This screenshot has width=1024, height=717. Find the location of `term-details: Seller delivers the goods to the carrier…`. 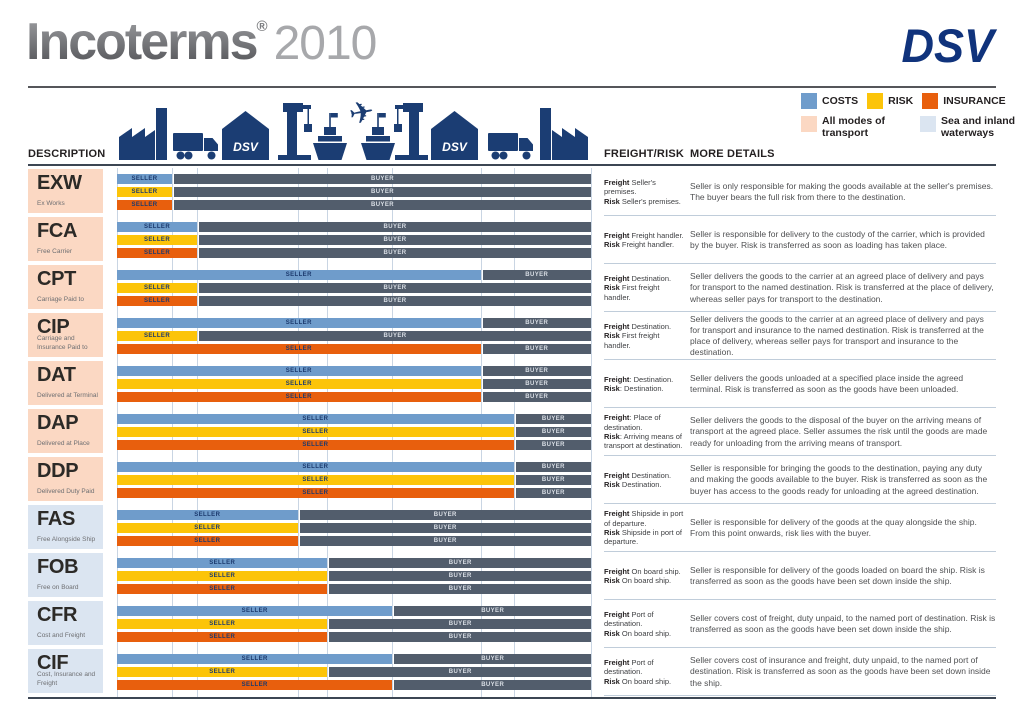

term-details: Seller delivers the goods to the carrier… is located at coordinates (843, 336).